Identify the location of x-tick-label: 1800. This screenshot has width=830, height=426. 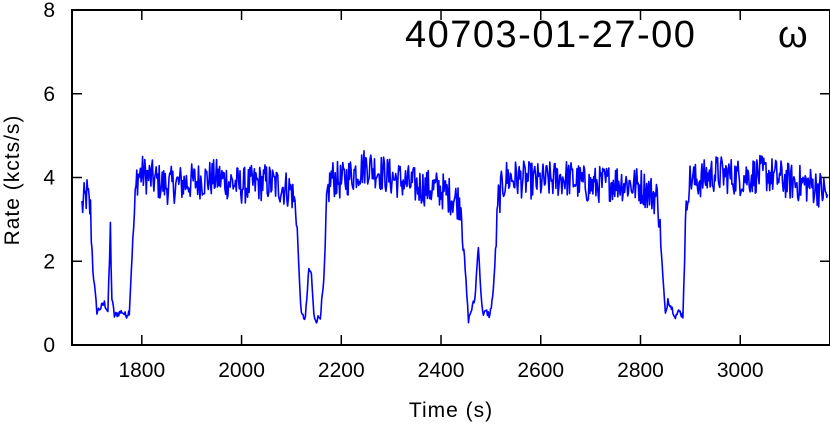
(141, 370).